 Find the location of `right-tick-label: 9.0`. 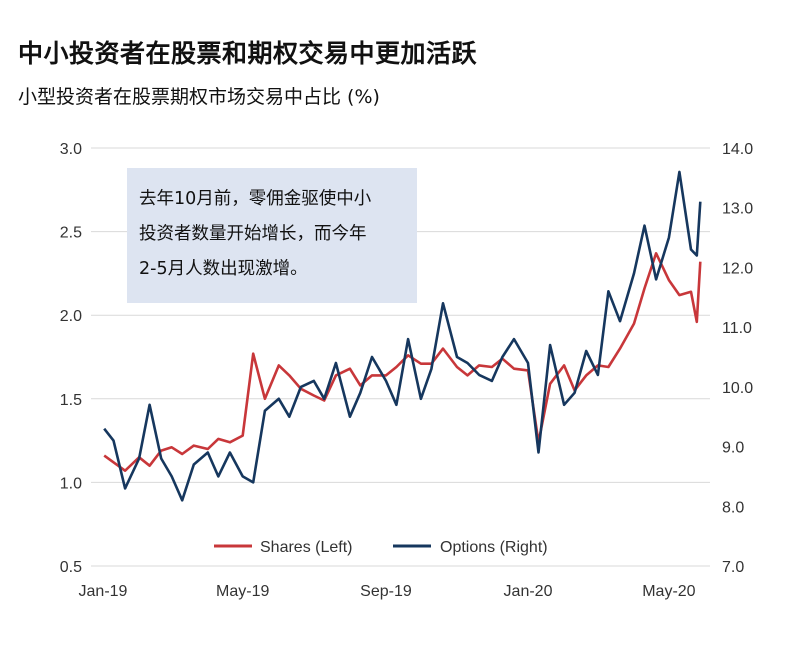

right-tick-label: 9.0 is located at coordinates (733, 448).